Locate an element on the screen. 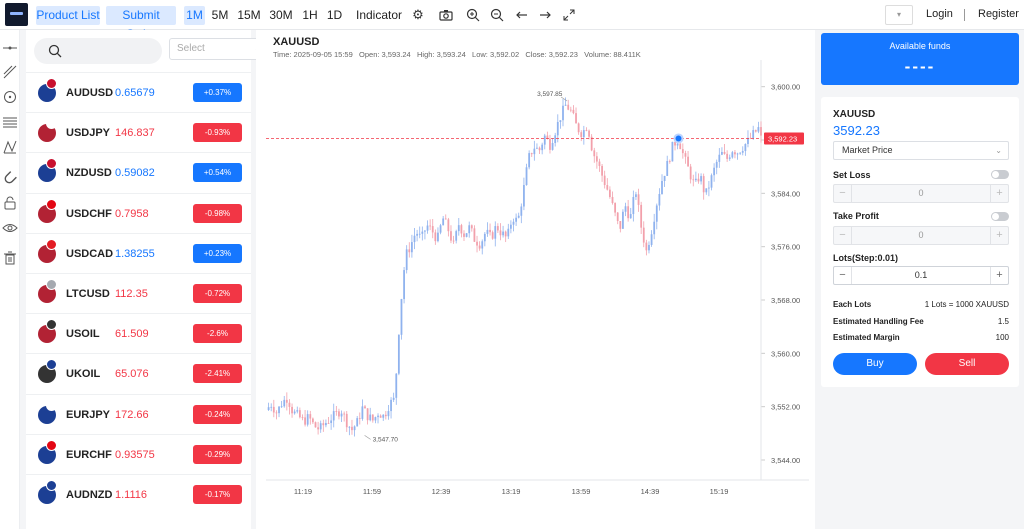 This screenshot has height=529, width=1024. settings-icon: ⚙ is located at coordinates (418, 14).